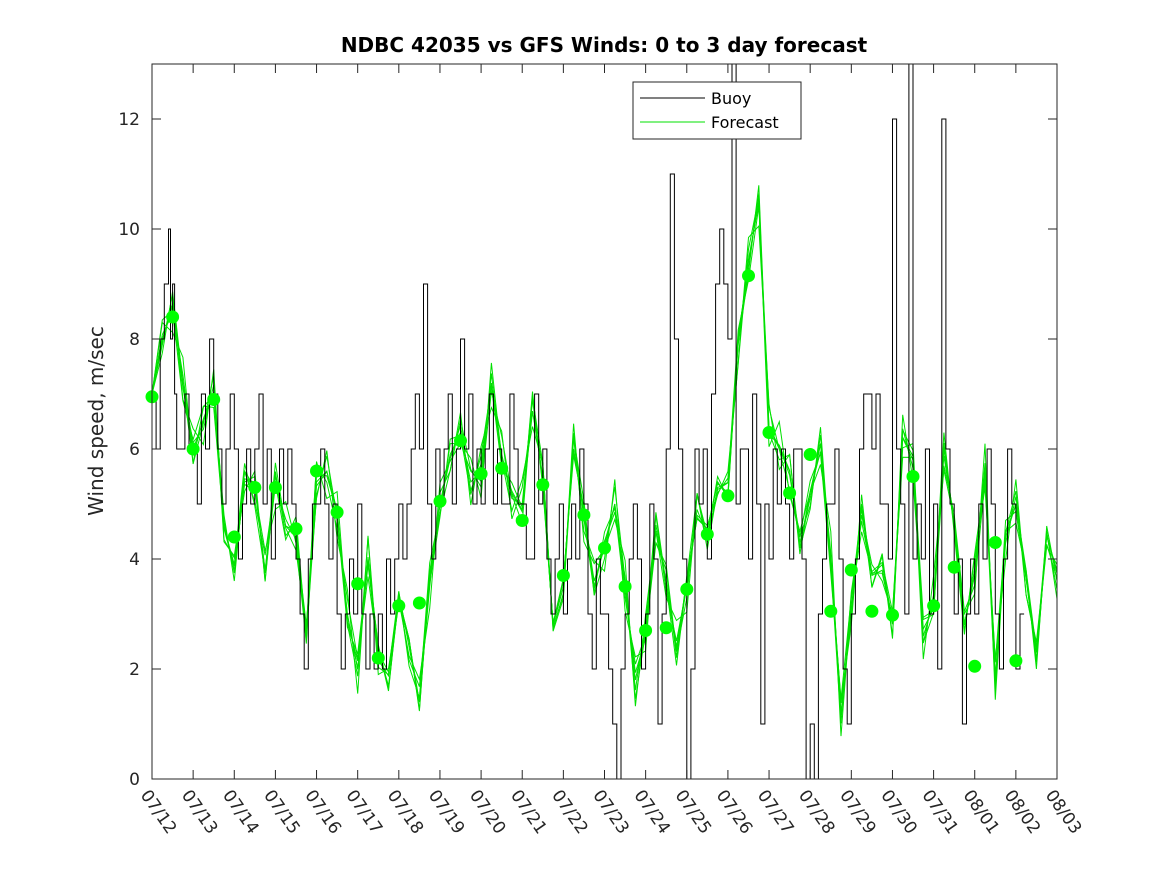 Image resolution: width=1167 pixels, height=880 pixels. I want to click on legend-box, so click(717, 110).